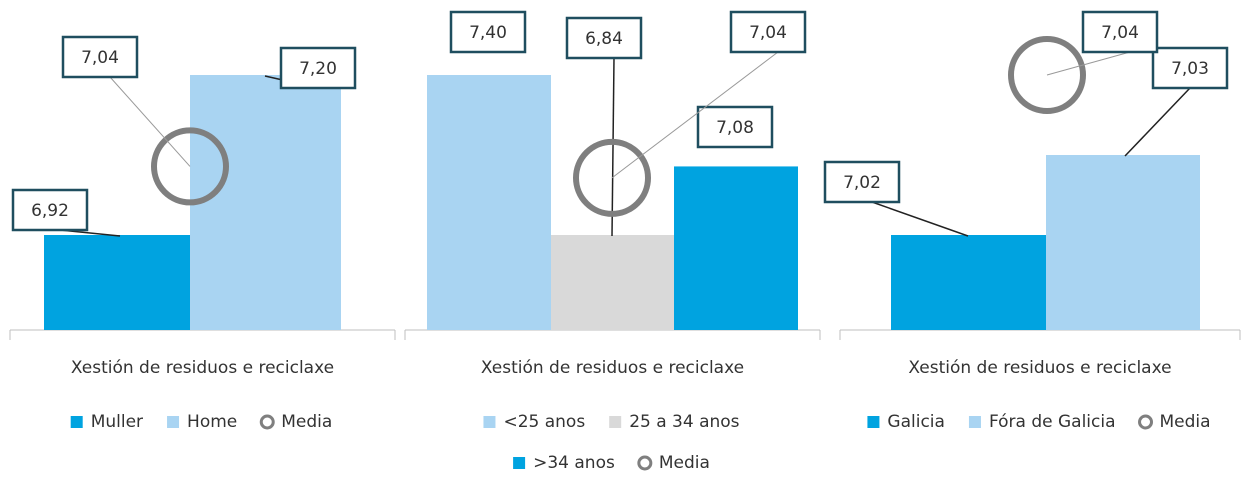 The image size is (1247, 477). I want to click on legend-label: <25 anos, so click(544, 422).